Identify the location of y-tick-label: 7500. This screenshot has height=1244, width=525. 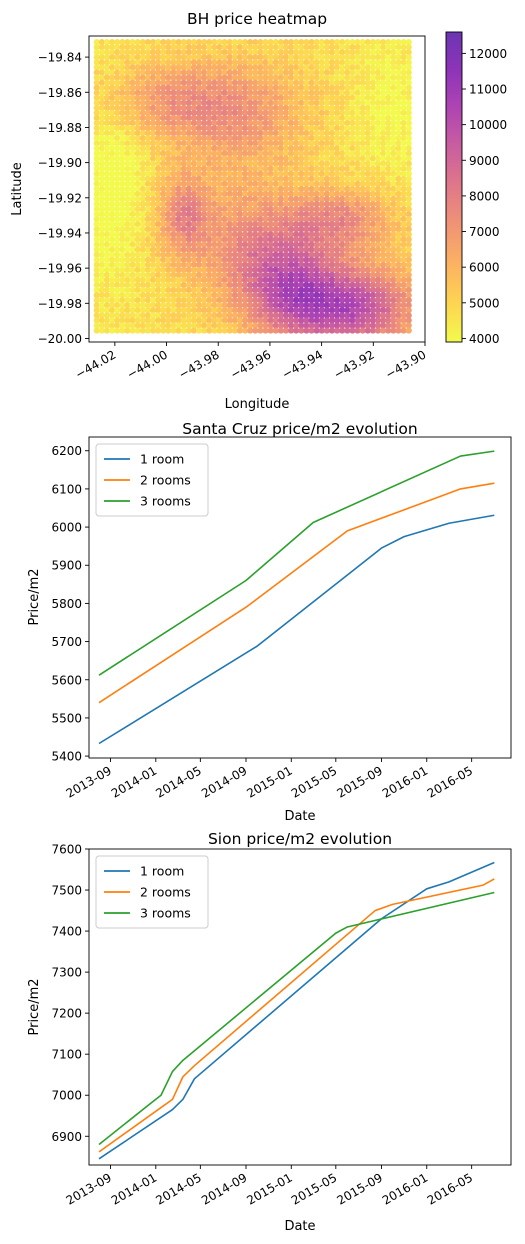
(66, 891).